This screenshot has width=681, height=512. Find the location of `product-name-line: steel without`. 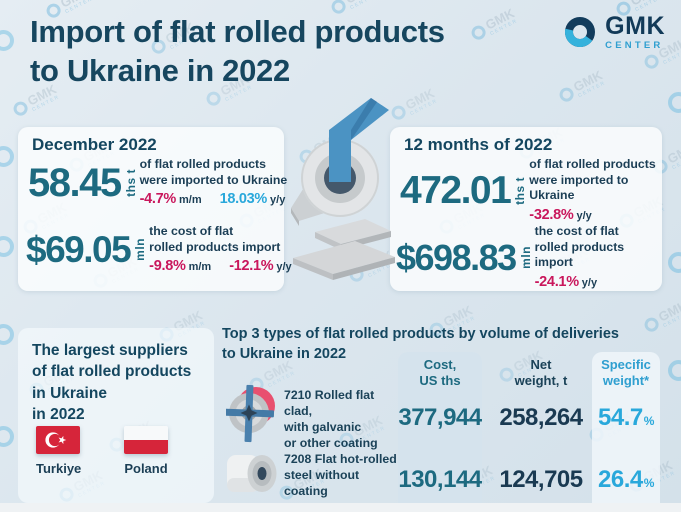

product-name-line: steel without is located at coordinates (322, 474).